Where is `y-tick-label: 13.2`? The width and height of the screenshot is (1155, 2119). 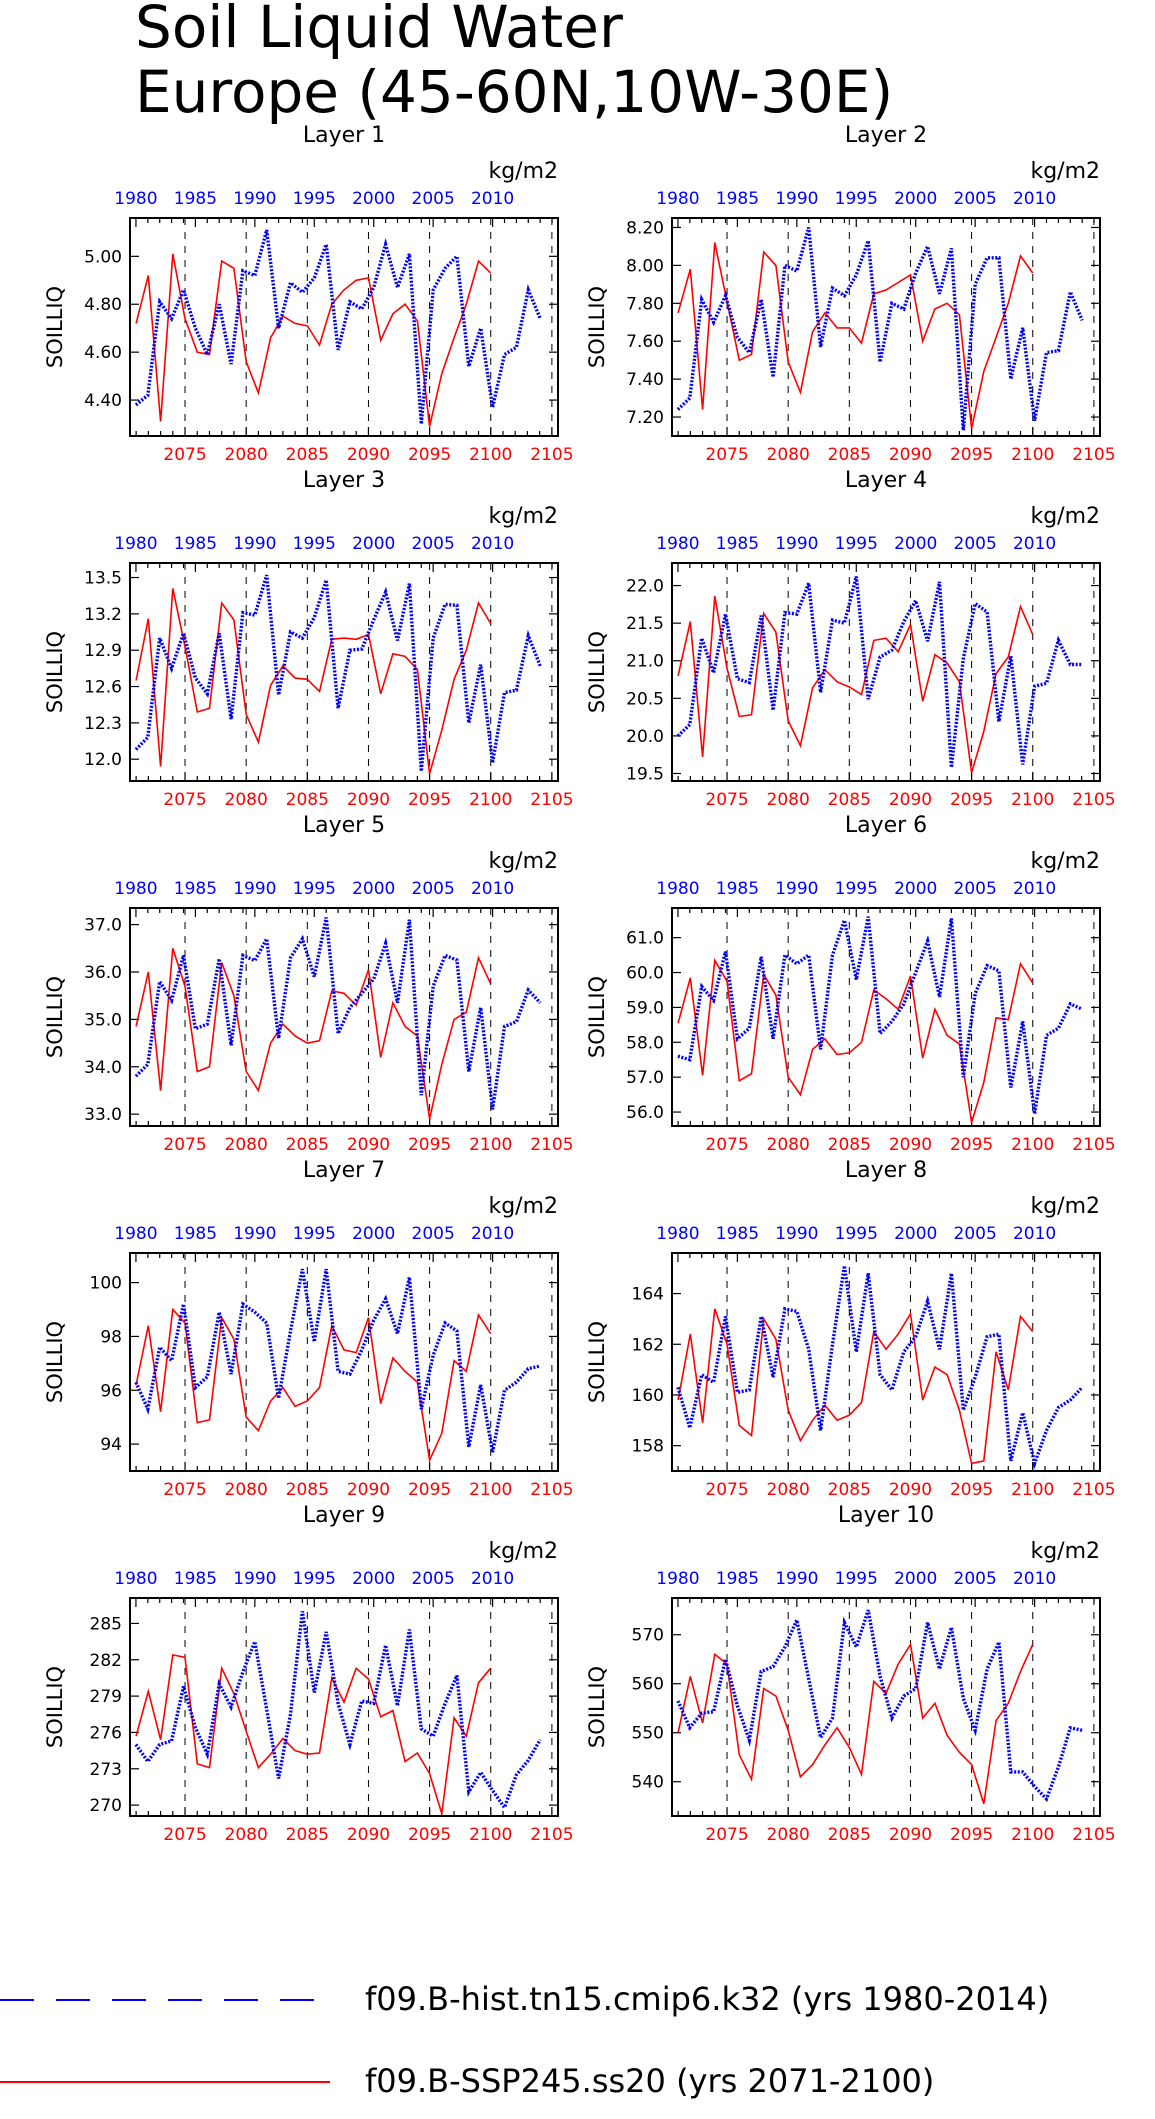 y-tick-label: 13.2 is located at coordinates (103, 615).